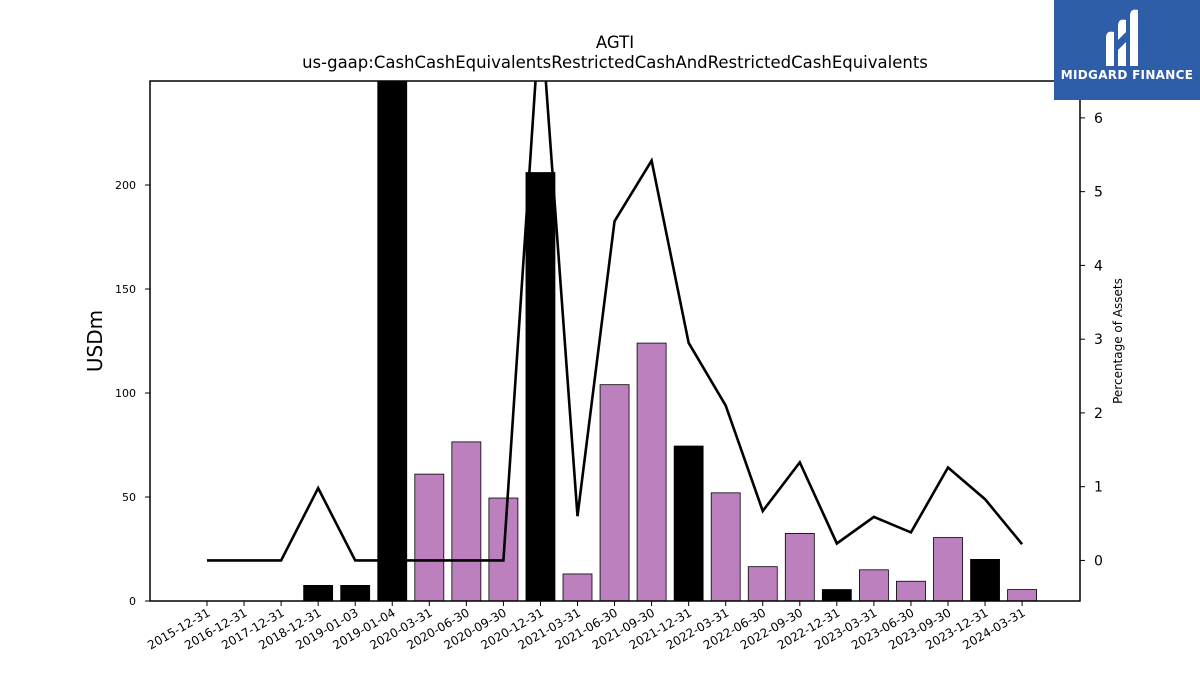 Image resolution: width=1200 pixels, height=675 pixels. What do you see at coordinates (125, 289) in the screenshot?
I see `y-tick-label: 150` at bounding box center [125, 289].